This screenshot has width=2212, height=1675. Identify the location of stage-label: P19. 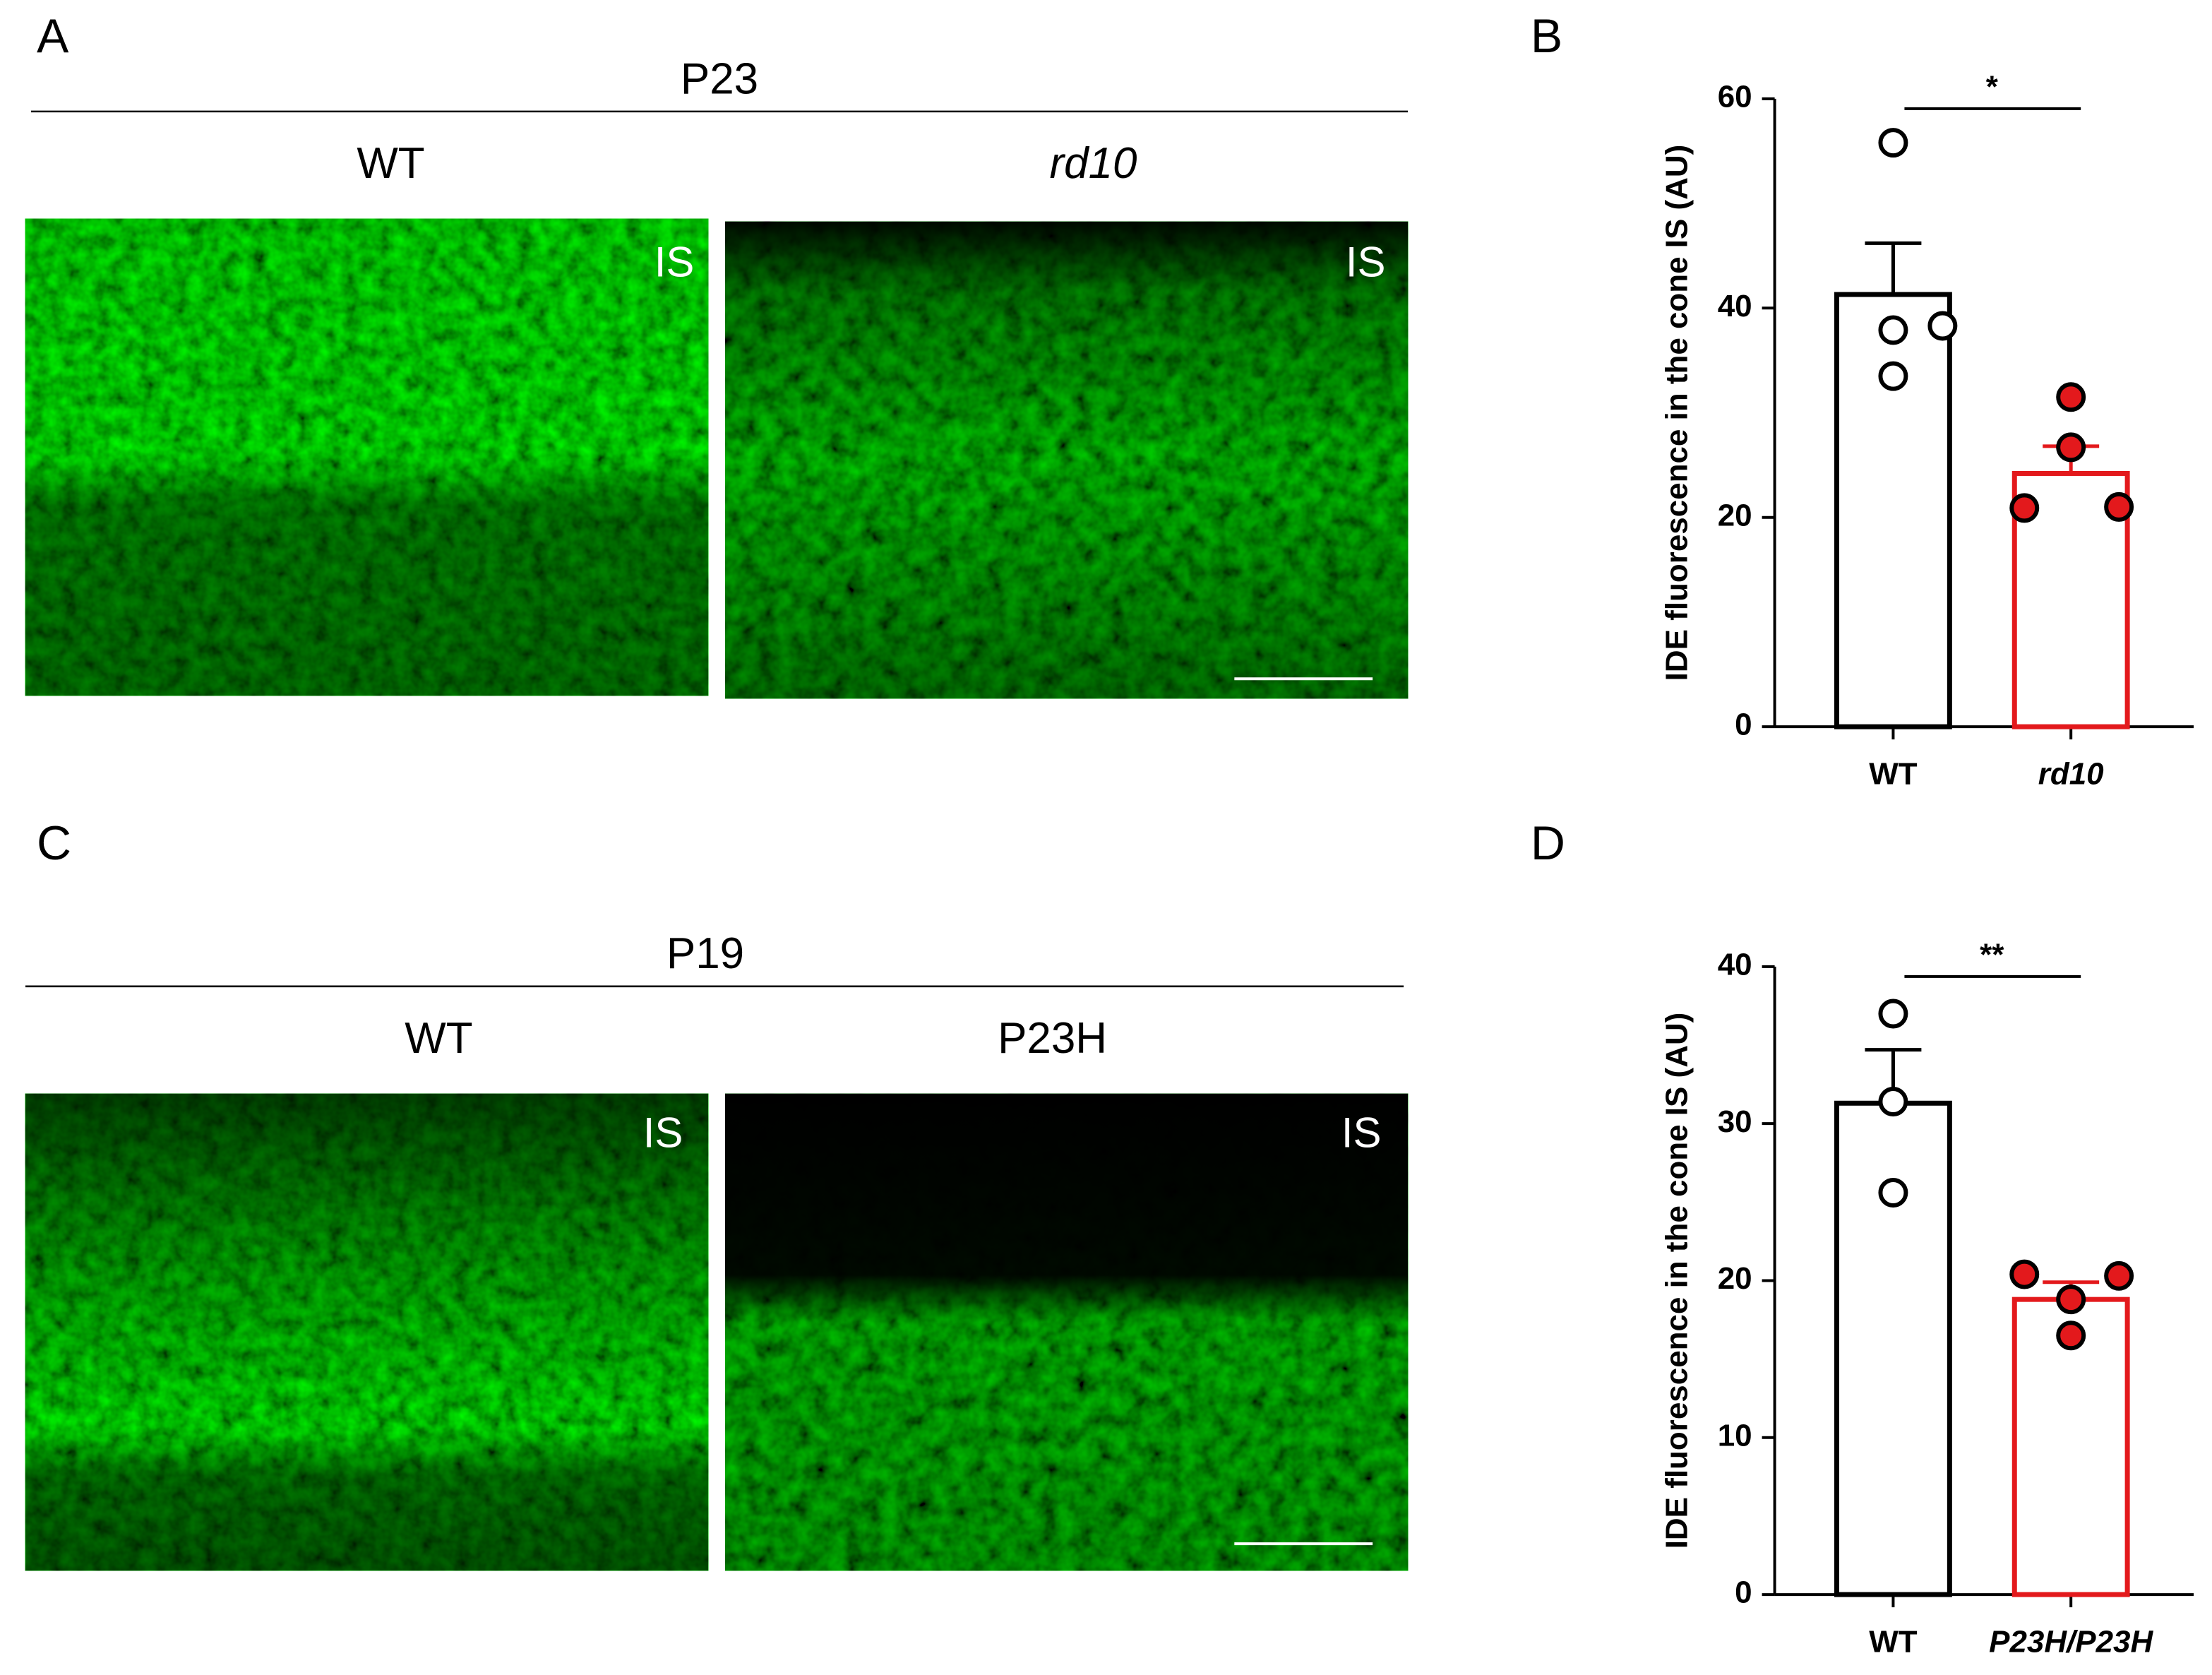
(705, 953).